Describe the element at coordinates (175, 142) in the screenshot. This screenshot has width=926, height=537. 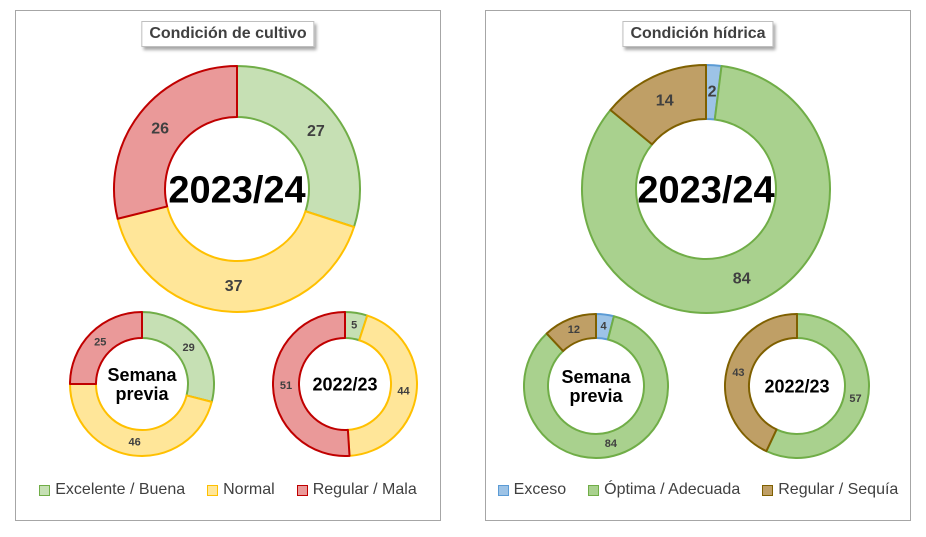
I see `slice-2023-24-regular-mala` at that location.